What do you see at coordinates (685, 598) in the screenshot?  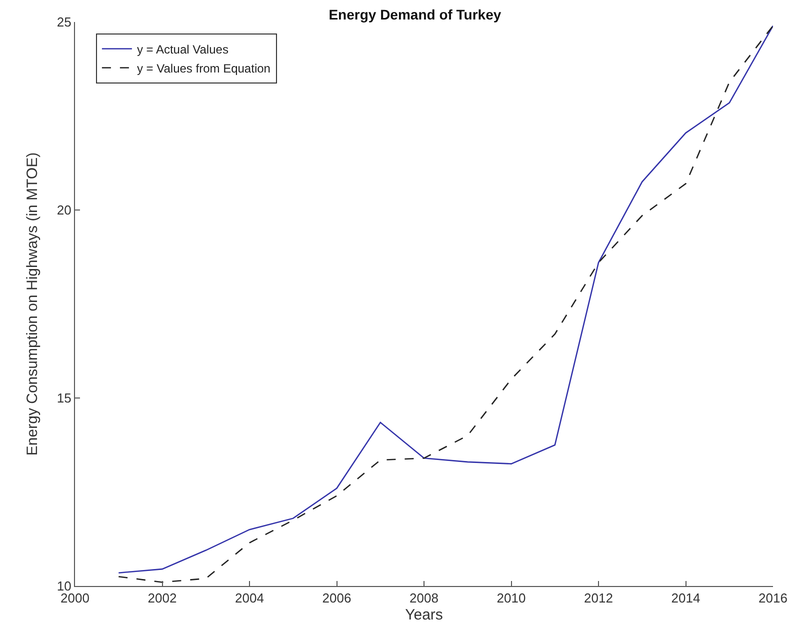 I see `x-tick-label: 2014` at bounding box center [685, 598].